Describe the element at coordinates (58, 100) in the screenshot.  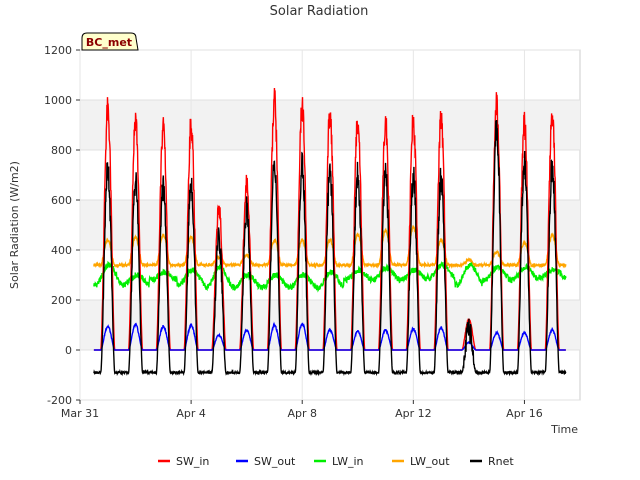
I see `y-tick-label: 1000` at that location.